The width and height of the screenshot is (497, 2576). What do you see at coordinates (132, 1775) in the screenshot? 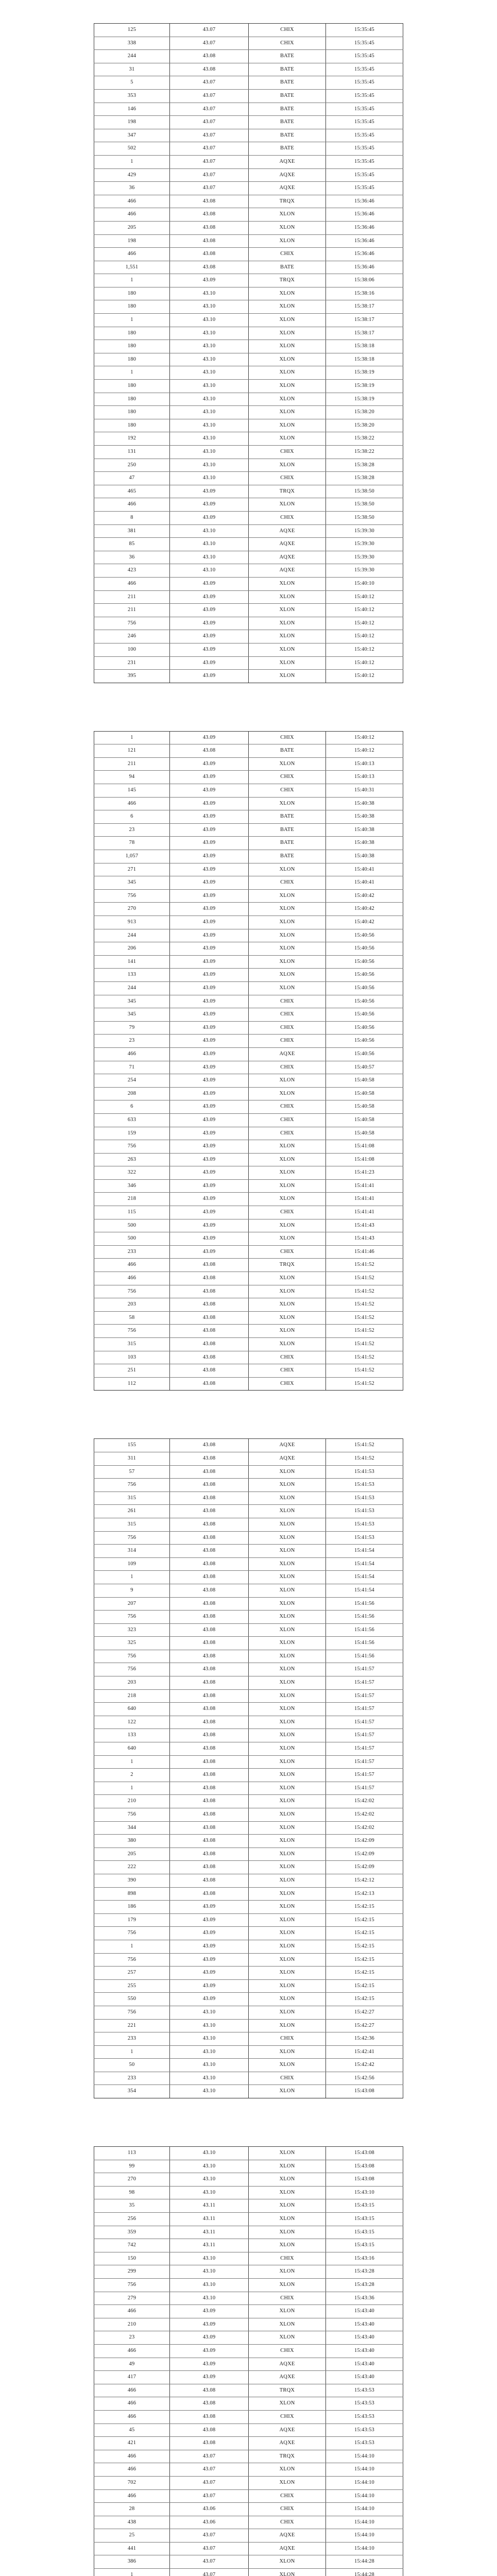
I see `table-cell-volume: 2` at bounding box center [132, 1775].